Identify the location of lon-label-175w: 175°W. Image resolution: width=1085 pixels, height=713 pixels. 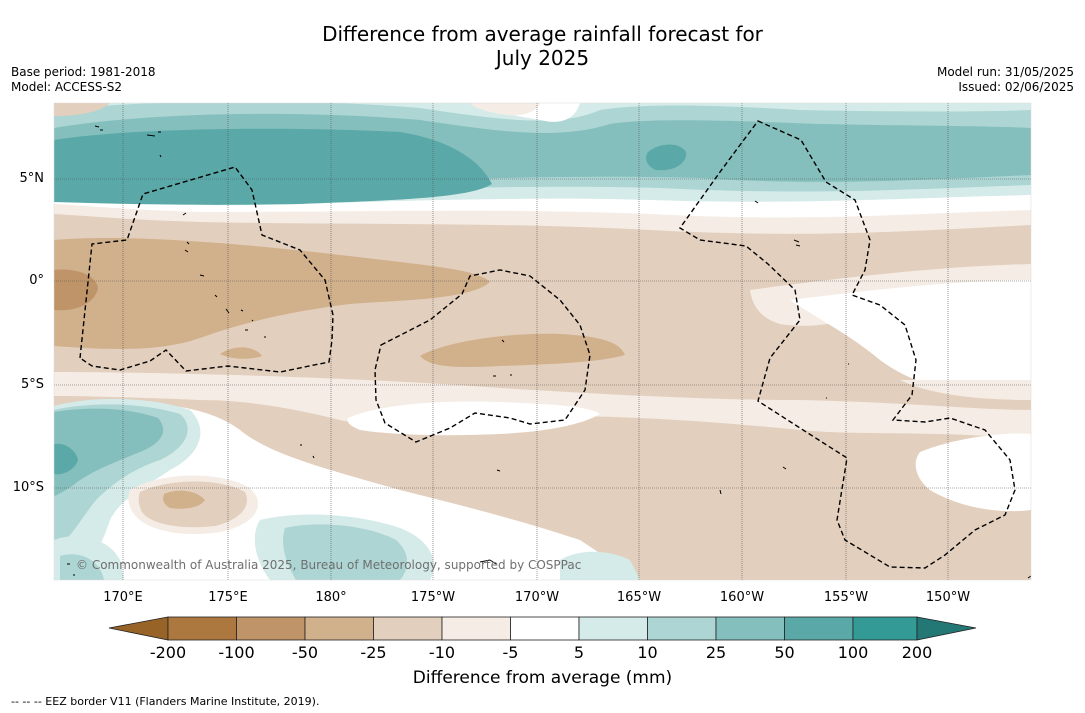
(433, 597).